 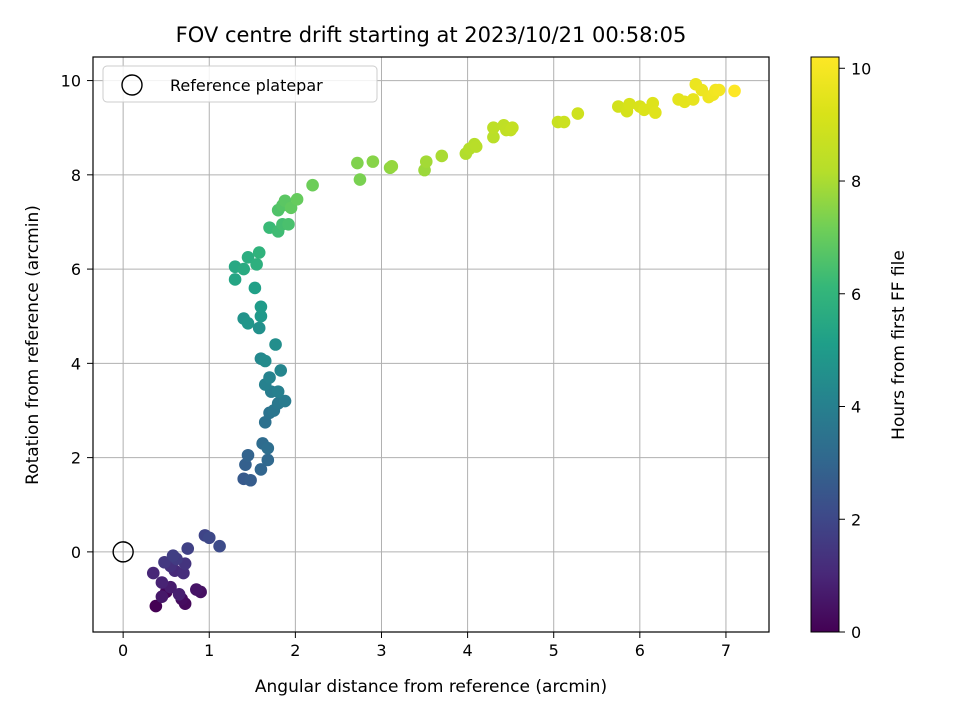 What do you see at coordinates (123, 650) in the screenshot?
I see `x-tick-label: 0` at bounding box center [123, 650].